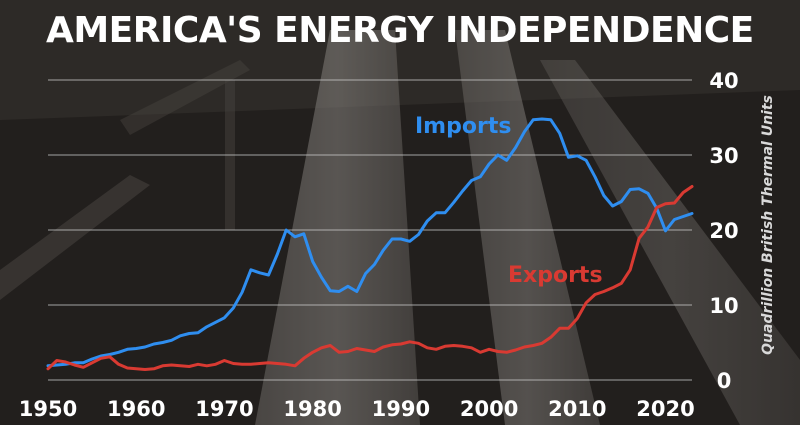  Describe the element at coordinates (312, 409) in the screenshot. I see `x-tick-label: 1980` at that location.